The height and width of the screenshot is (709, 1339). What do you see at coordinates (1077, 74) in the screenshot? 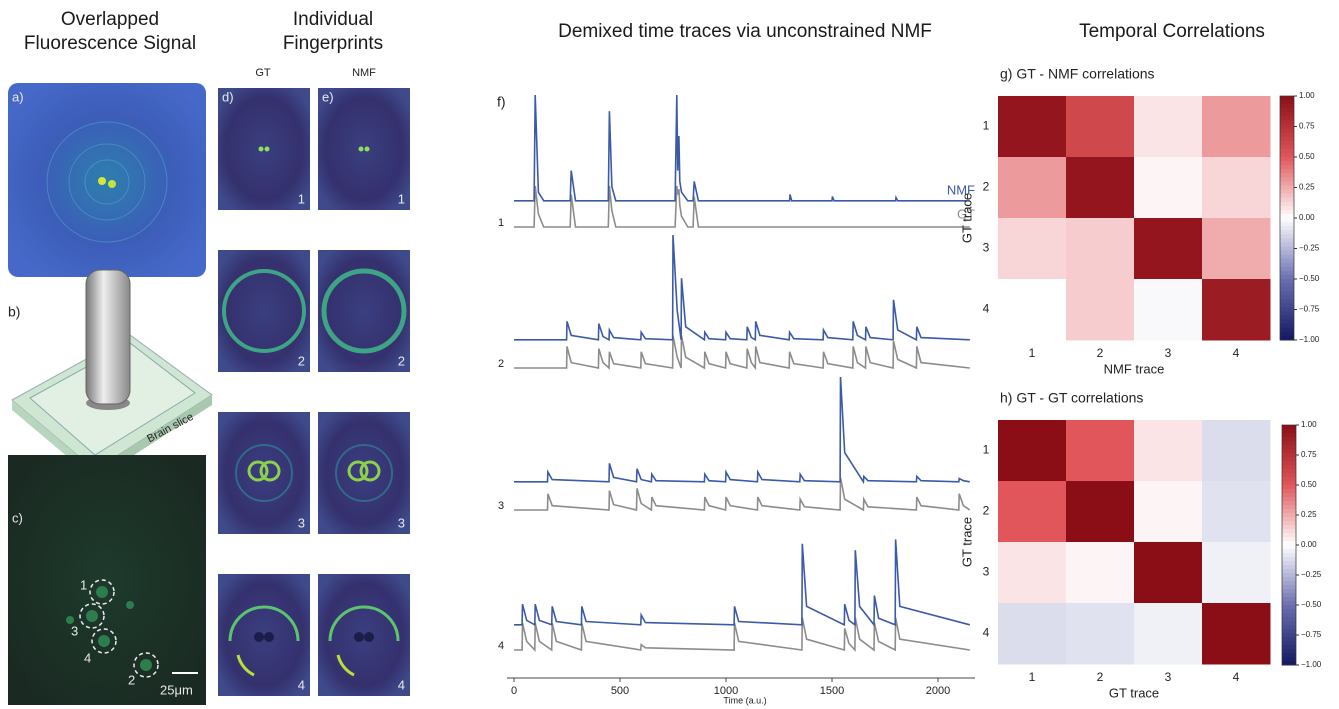
I see `chart-title: g) GT - NMF correlations` at bounding box center [1077, 74].